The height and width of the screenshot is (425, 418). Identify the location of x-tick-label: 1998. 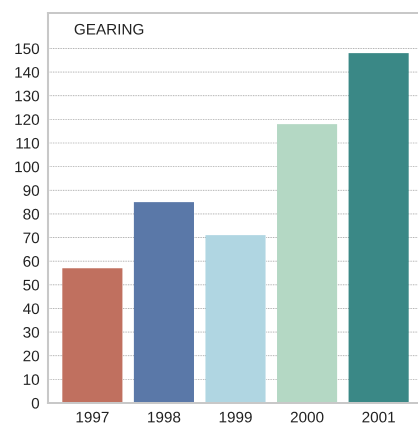
(164, 417).